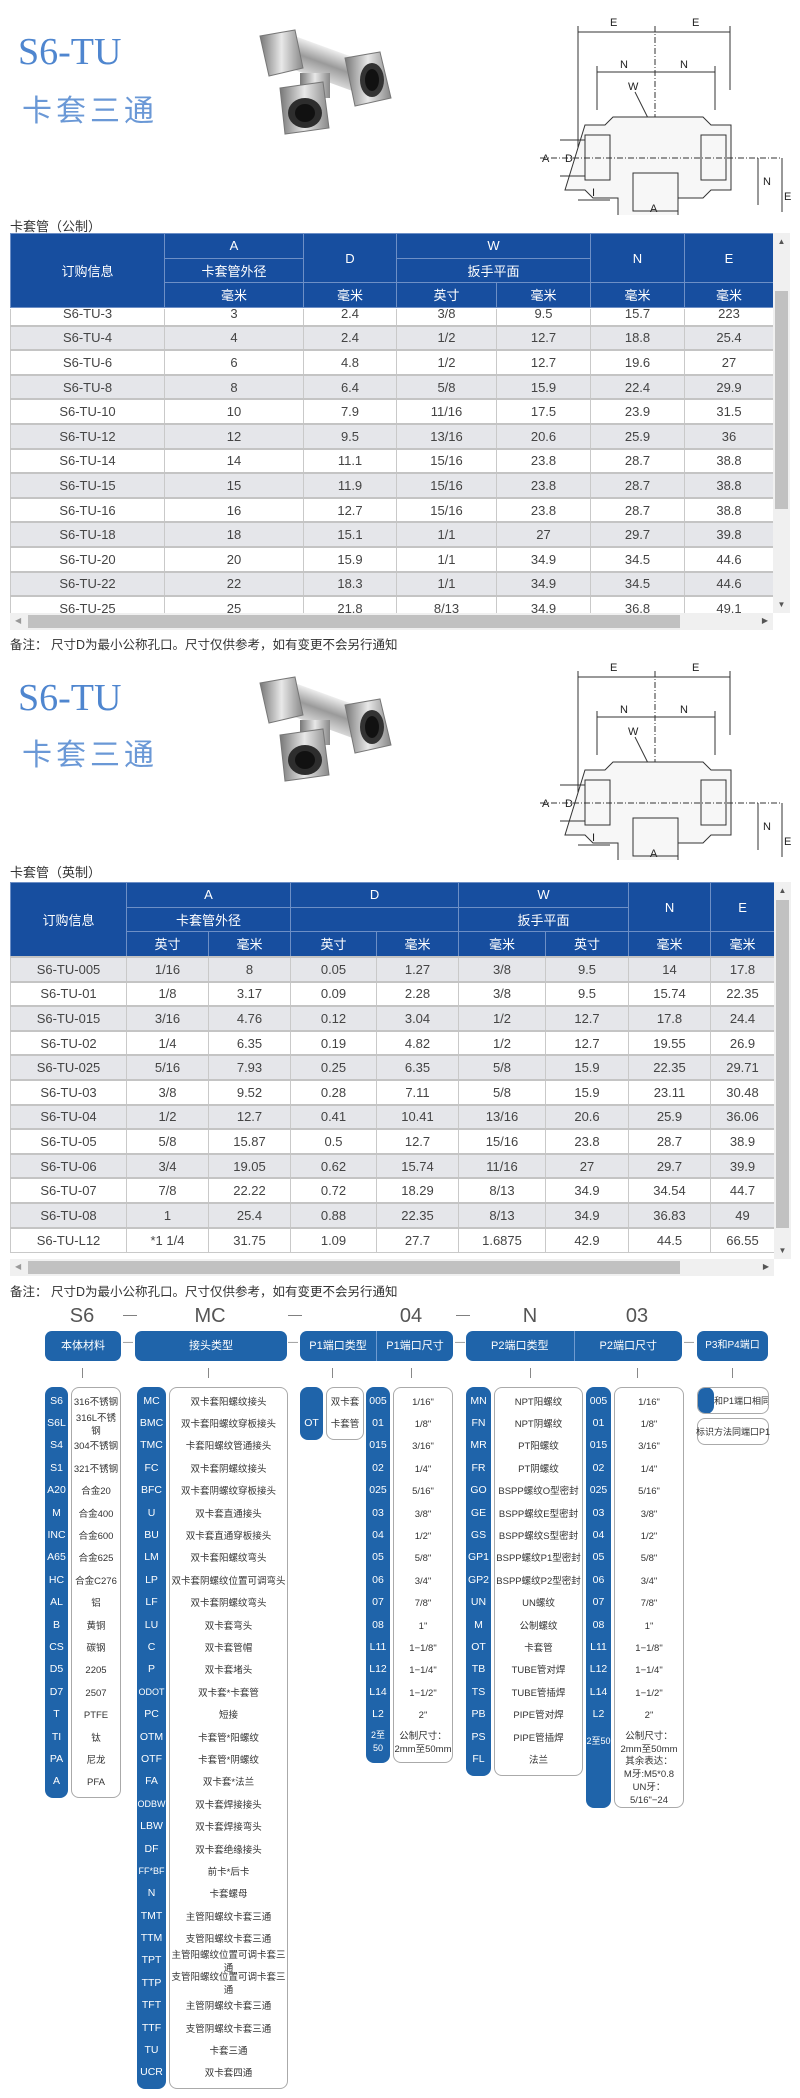 This screenshot has height=2098, width=800. I want to click on label-n: N, so click(767, 182).